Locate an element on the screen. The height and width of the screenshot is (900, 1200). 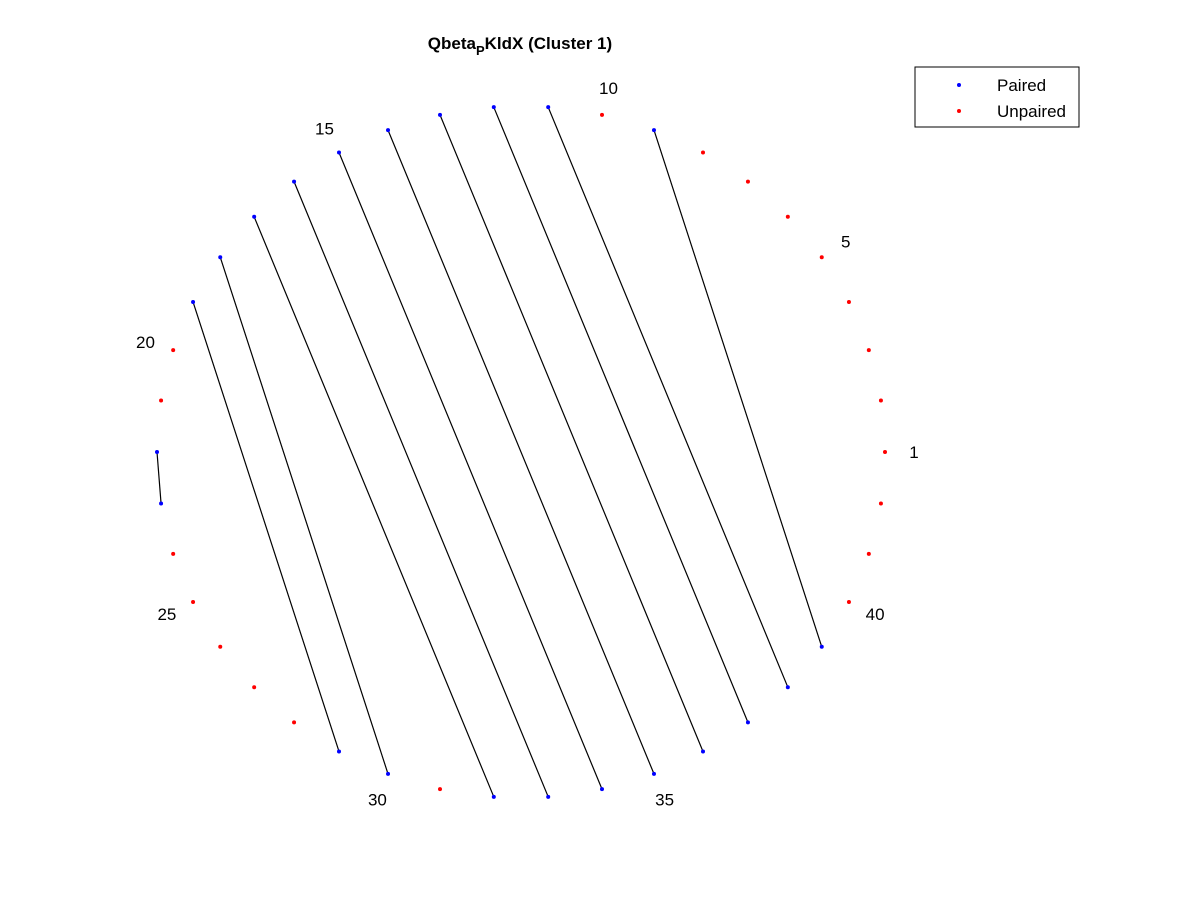
chart-title-subscript: P is located at coordinates (480, 50).